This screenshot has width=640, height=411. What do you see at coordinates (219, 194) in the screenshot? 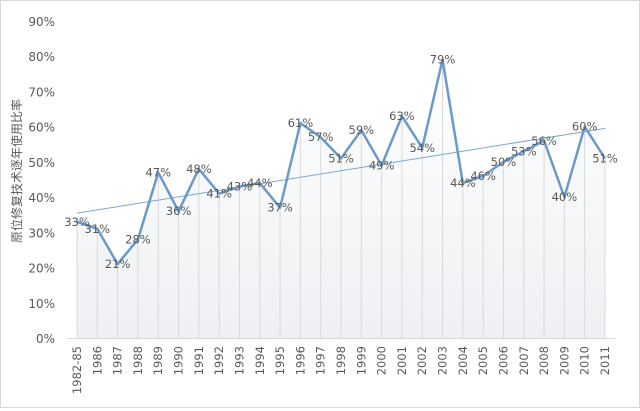
I see `data-label: 41%` at bounding box center [219, 194].